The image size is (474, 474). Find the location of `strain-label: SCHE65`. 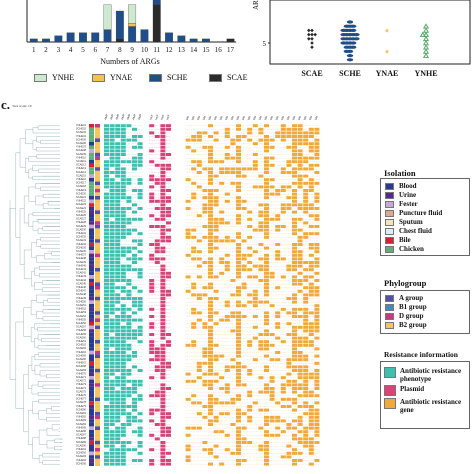

strain-label: SCHE65 is located at coordinates (81, 355).